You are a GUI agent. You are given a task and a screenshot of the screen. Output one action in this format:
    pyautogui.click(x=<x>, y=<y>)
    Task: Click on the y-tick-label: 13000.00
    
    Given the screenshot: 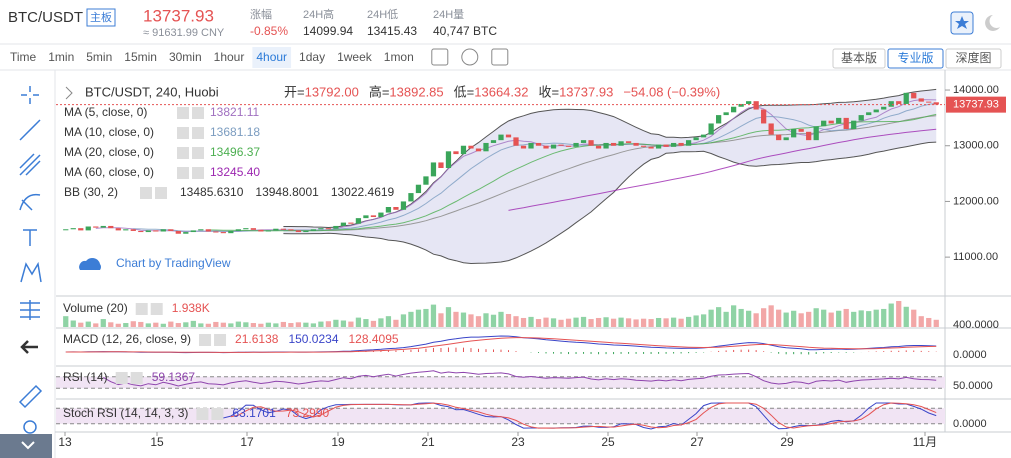 What is the action you would take?
    pyautogui.click(x=976, y=146)
    